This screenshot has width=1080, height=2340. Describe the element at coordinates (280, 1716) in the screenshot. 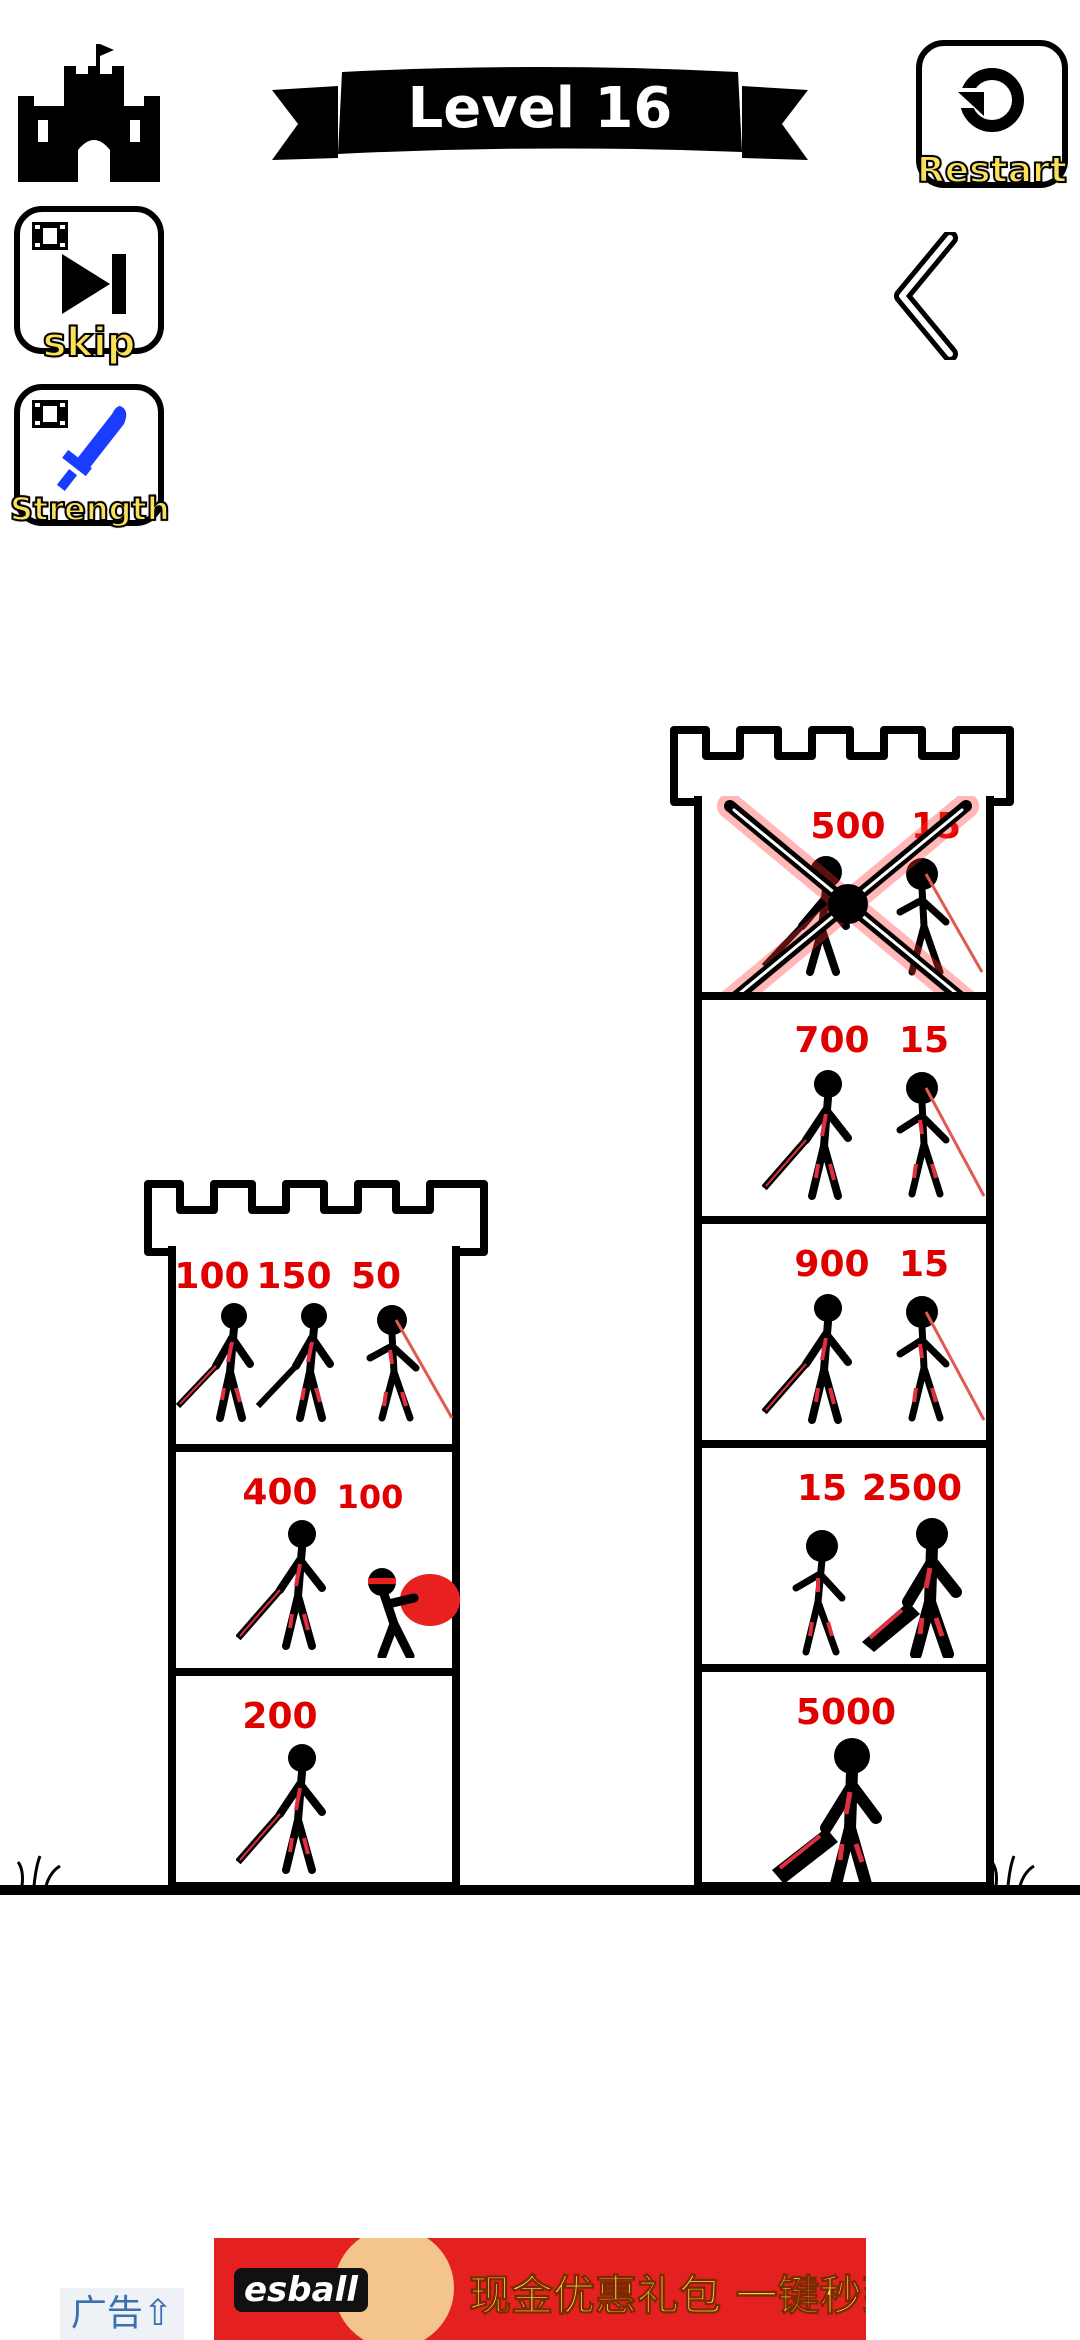

I see `troop-power: 200` at that location.